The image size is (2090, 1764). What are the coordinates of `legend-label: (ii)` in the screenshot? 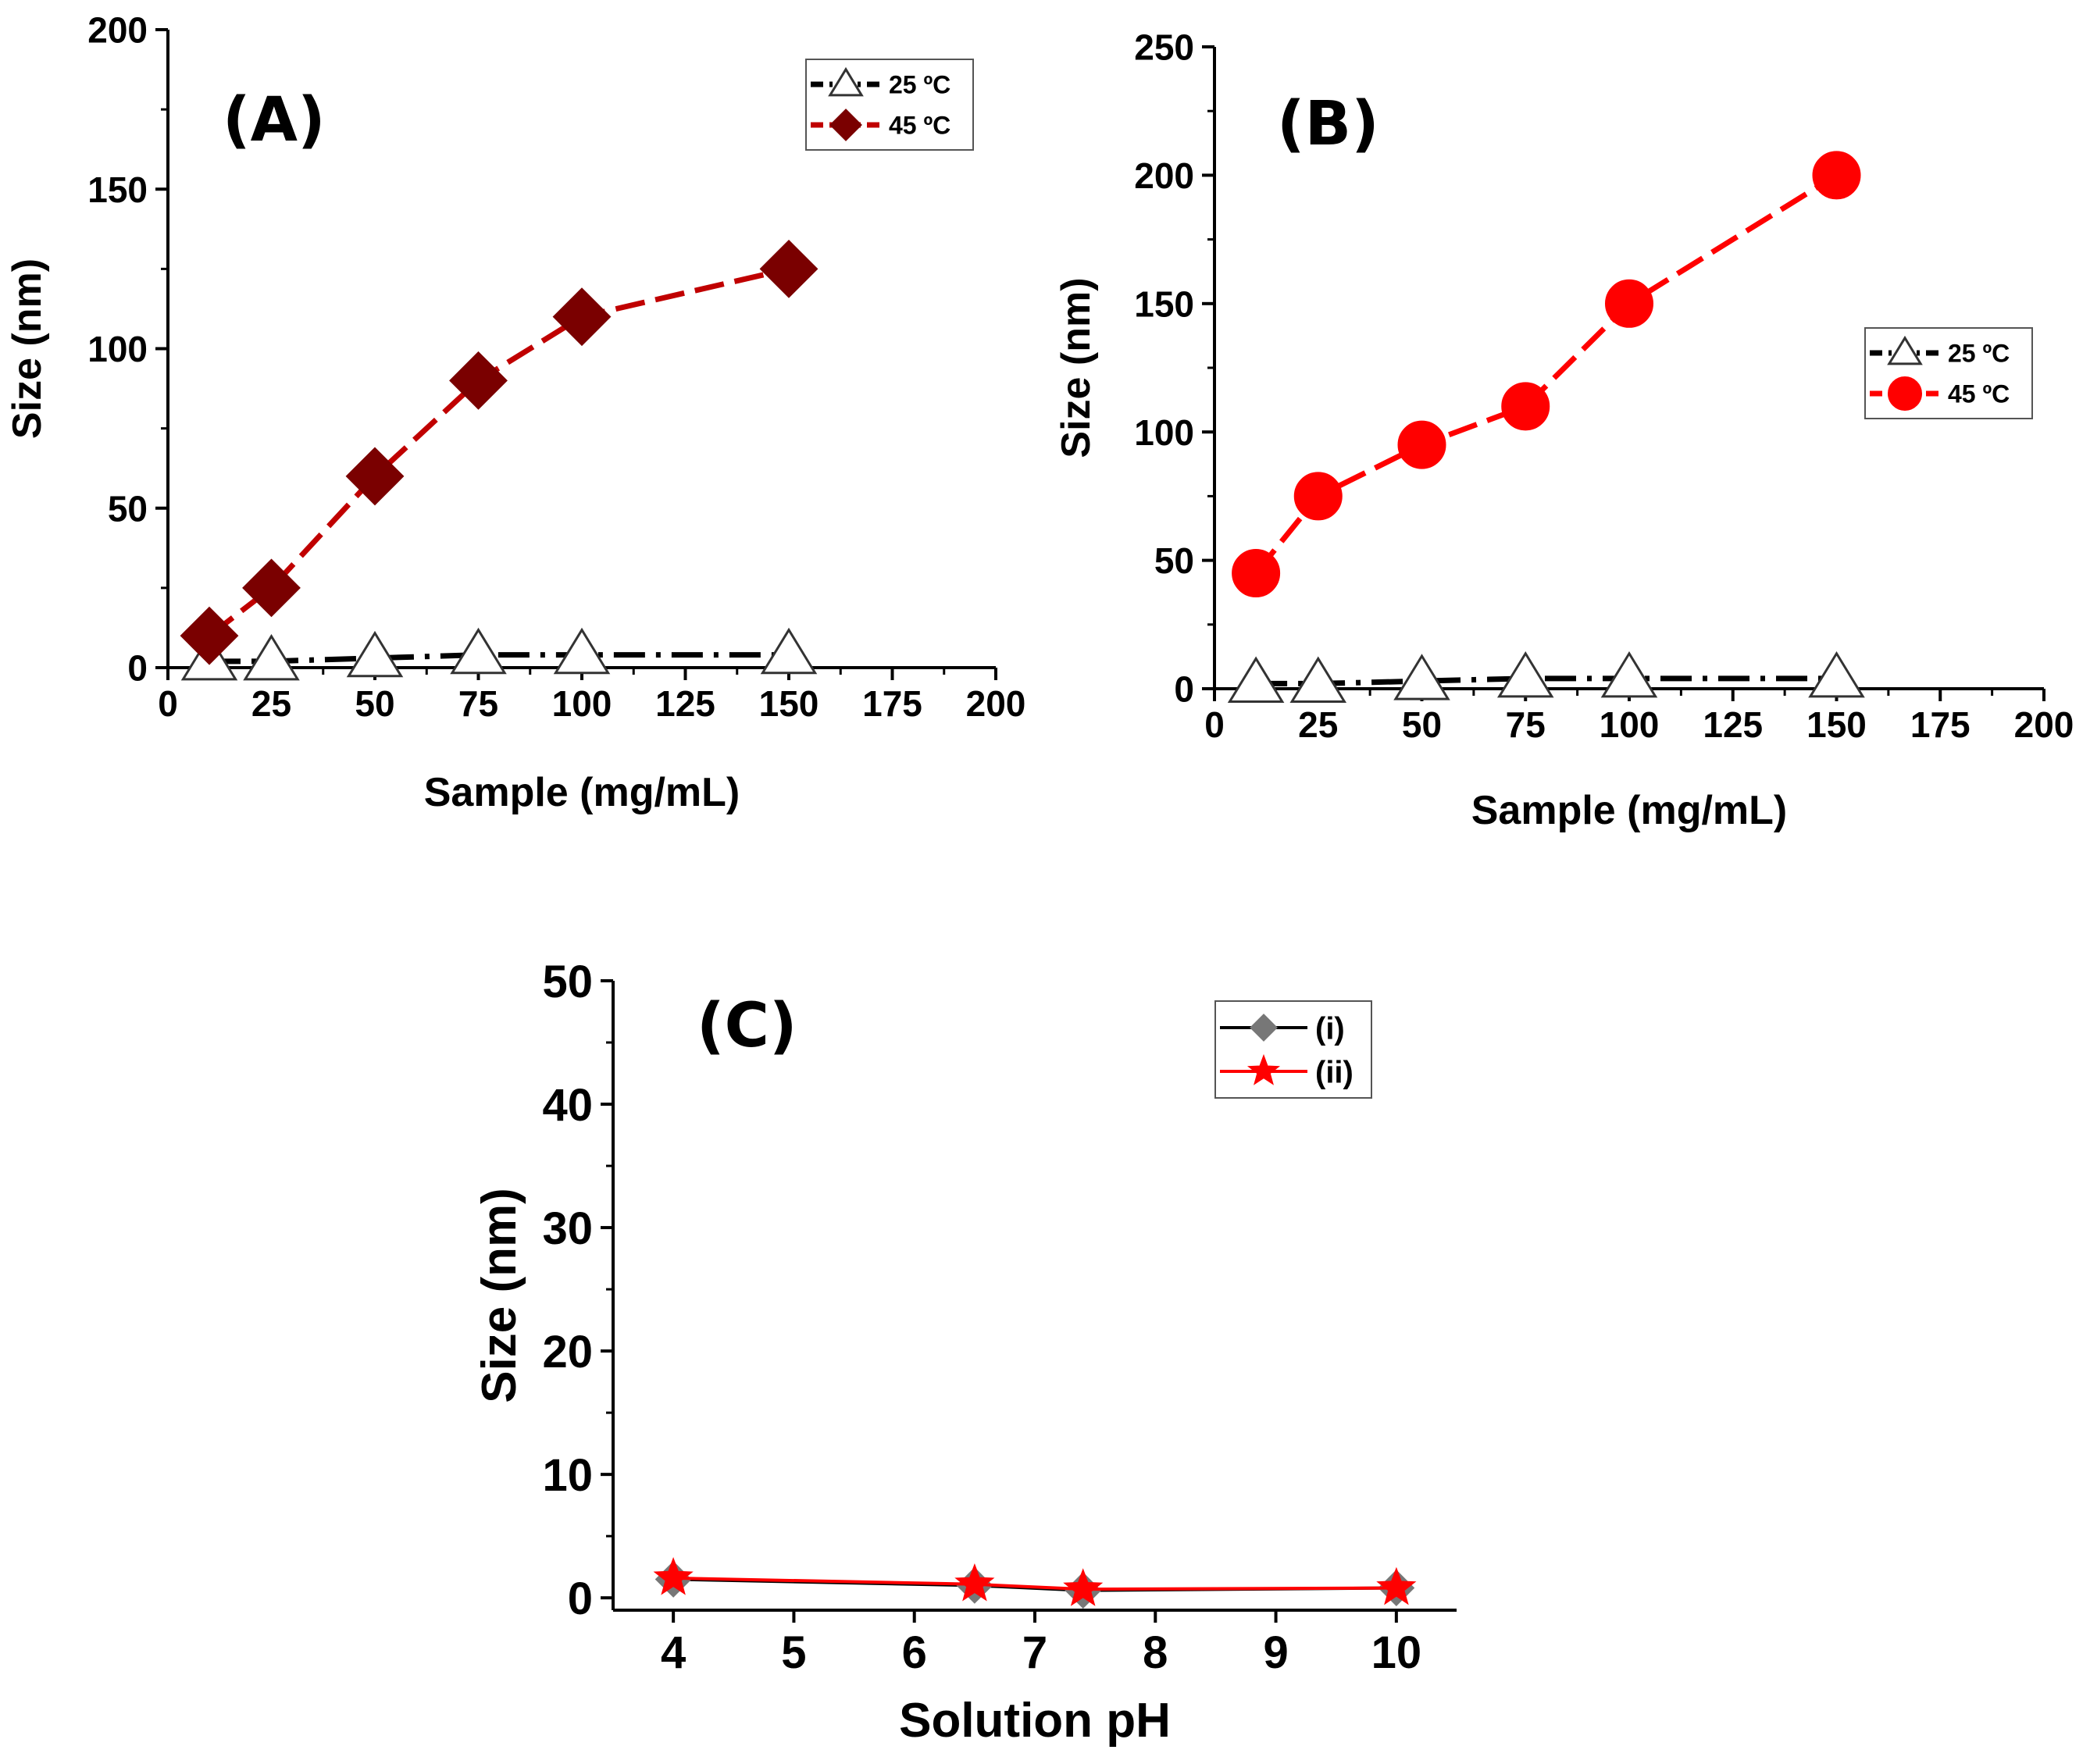 It's located at (1334, 1072).